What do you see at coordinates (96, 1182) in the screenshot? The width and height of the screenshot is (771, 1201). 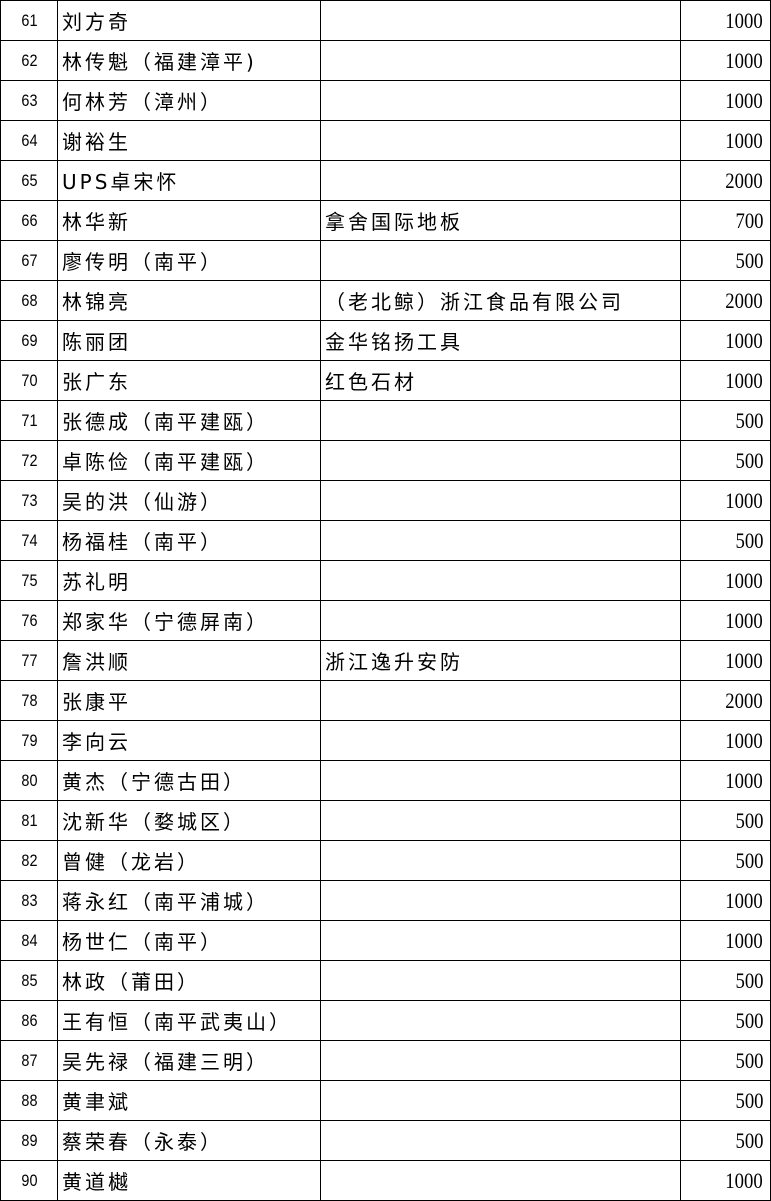 I see `donor-name: 黄道樾` at bounding box center [96, 1182].